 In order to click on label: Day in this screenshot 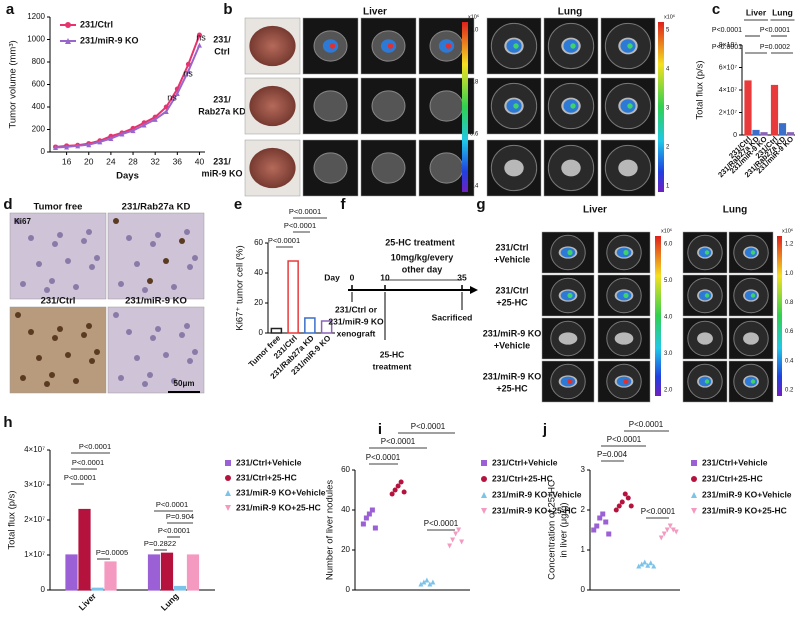, I will do `click(332, 277)`.